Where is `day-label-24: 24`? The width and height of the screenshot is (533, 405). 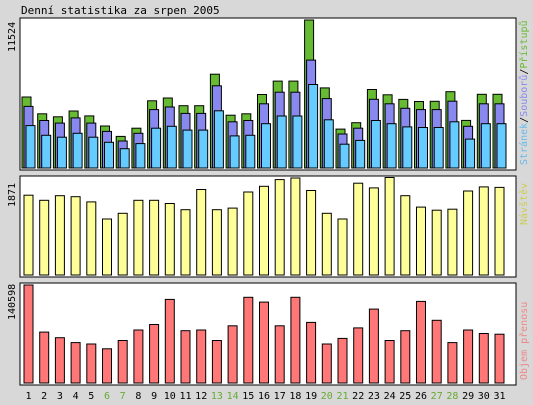 day-label-24: 24 is located at coordinates (390, 396).